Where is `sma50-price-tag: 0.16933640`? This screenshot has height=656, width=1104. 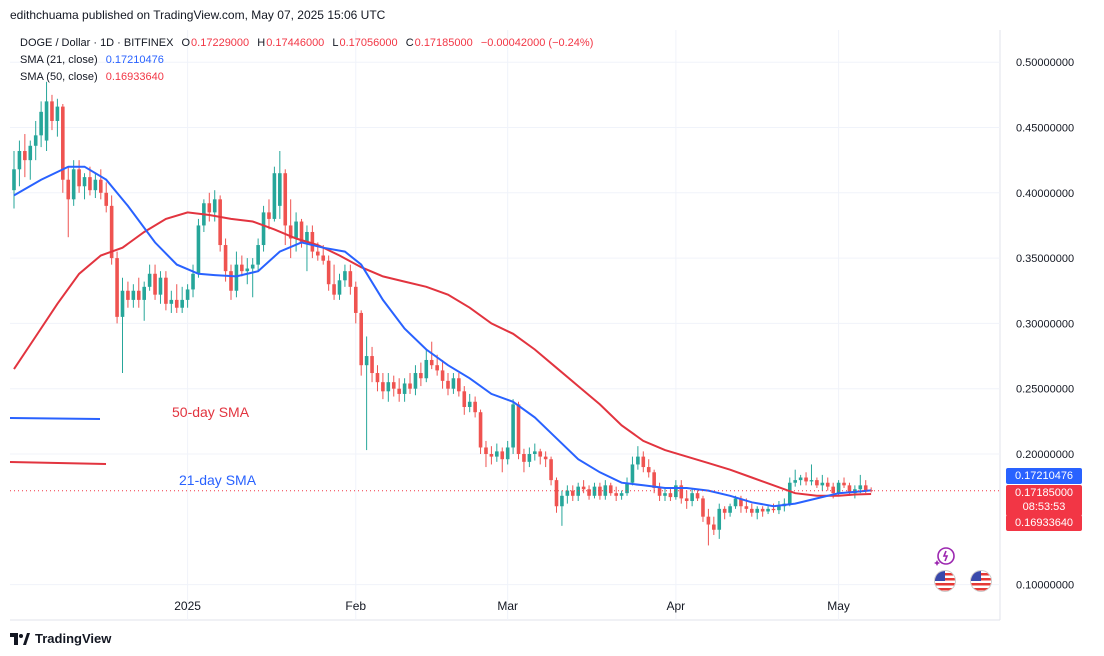 sma50-price-tag: 0.16933640 is located at coordinates (1044, 523).